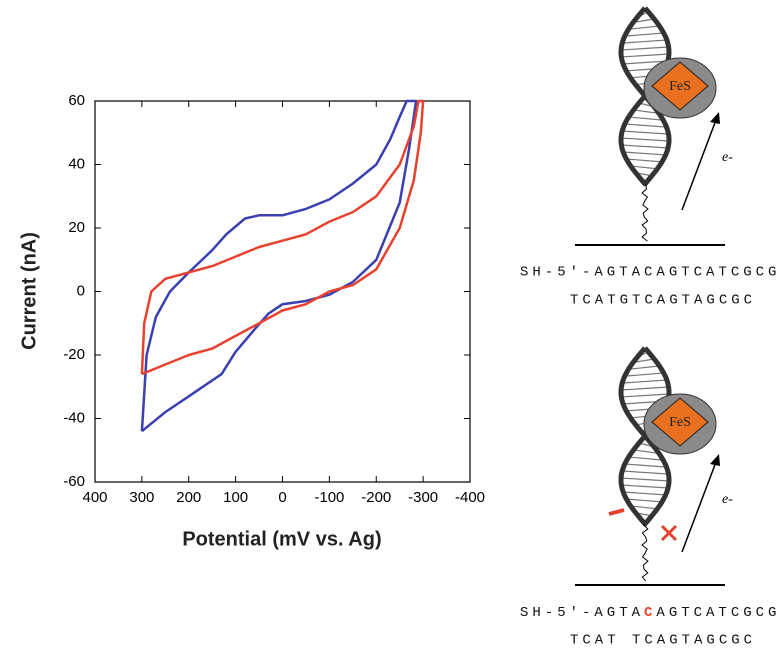 The width and height of the screenshot is (783, 650). I want to click on x-tick-label: -200, so click(376, 497).